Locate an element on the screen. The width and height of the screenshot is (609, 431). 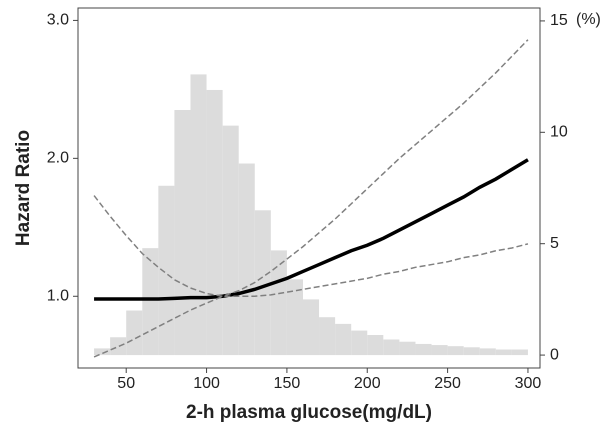
x-tick-label: 50 is located at coordinates (126, 383).